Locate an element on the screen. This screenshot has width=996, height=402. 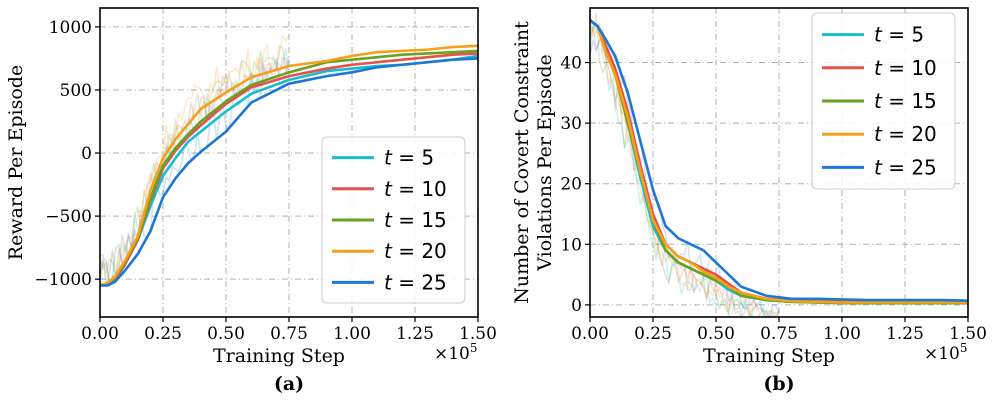
y-tick-label: 20 is located at coordinates (571, 185).